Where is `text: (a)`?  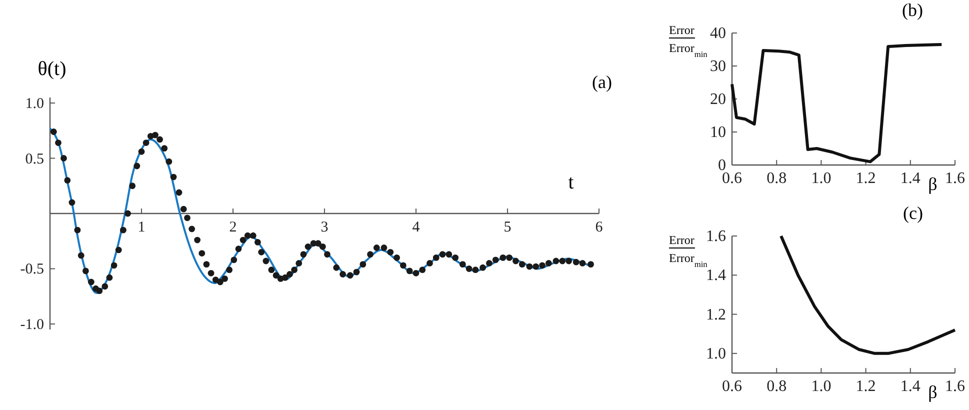 text: (a) is located at coordinates (602, 82).